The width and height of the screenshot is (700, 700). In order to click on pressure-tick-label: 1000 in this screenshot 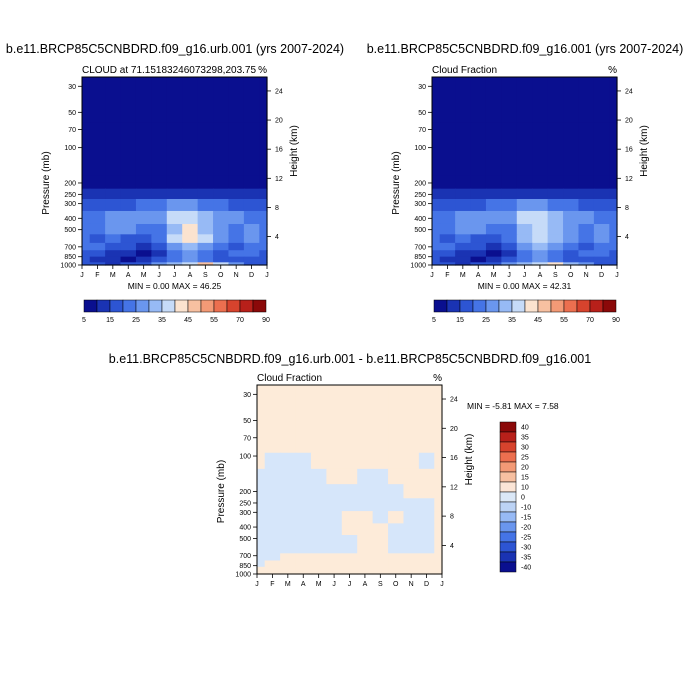, I will do `click(418, 266)`.